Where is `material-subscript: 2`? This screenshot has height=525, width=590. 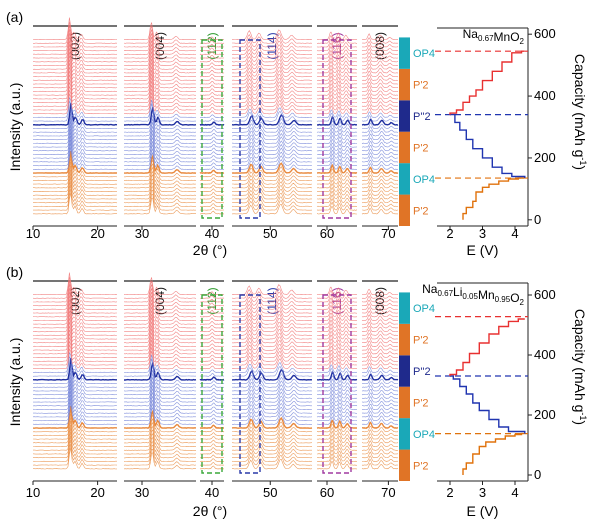 material-subscript: 2 is located at coordinates (522, 302).